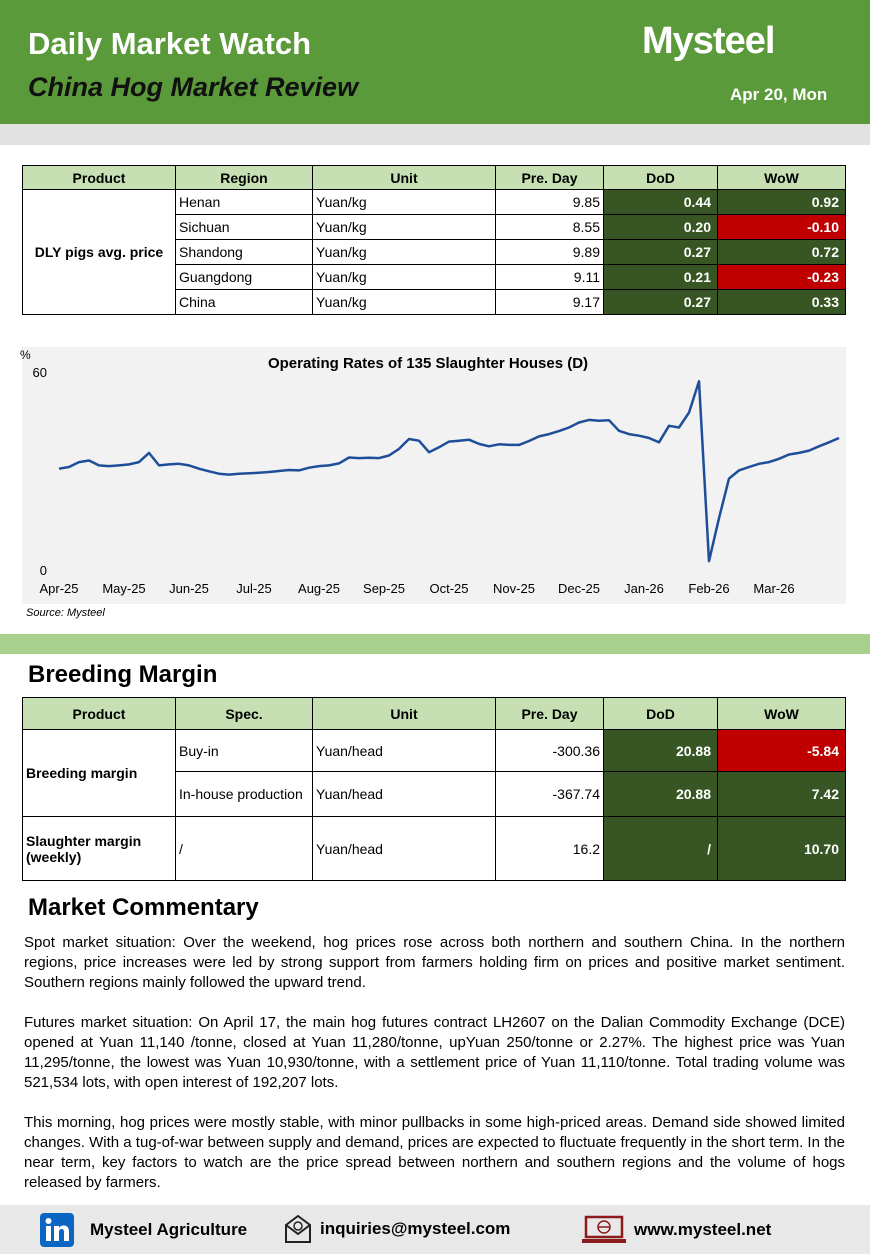 This screenshot has width=870, height=1254. Describe the element at coordinates (660, 202) in the screenshot. I see `cell: 0.44` at that location.